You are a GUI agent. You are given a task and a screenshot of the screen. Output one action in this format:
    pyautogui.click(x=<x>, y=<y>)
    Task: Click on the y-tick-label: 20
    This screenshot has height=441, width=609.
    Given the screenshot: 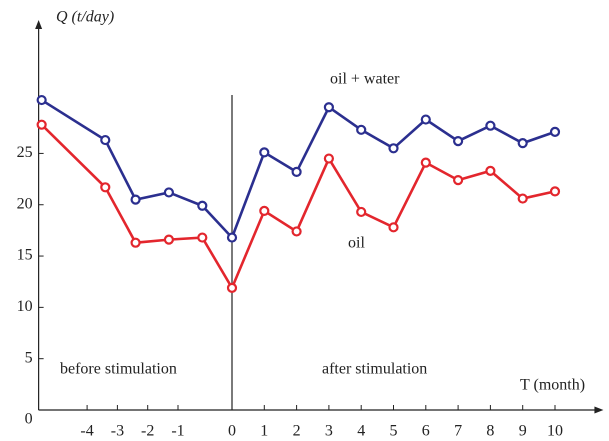 What is the action you would take?
    pyautogui.click(x=25, y=203)
    